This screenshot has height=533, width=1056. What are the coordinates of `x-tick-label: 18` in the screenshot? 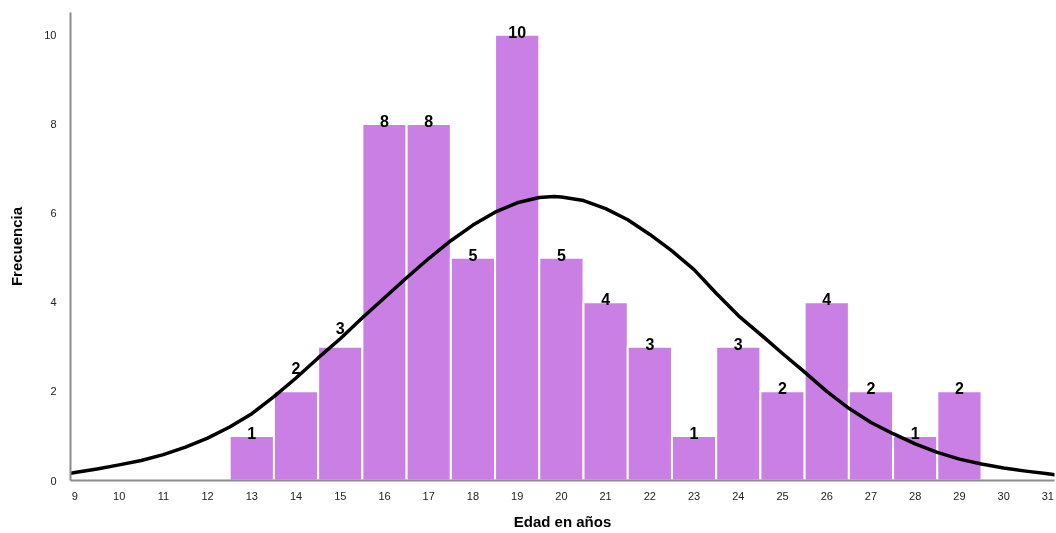 It's located at (473, 495).